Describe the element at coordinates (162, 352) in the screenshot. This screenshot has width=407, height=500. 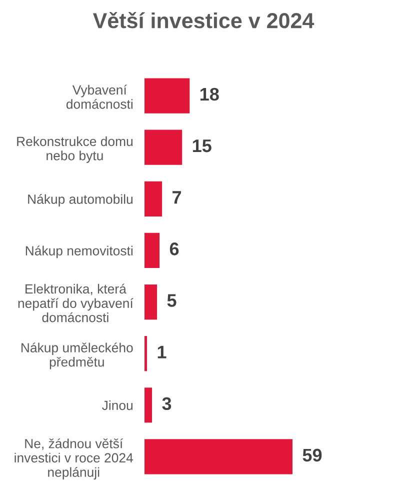
I see `data-label: 1` at that location.